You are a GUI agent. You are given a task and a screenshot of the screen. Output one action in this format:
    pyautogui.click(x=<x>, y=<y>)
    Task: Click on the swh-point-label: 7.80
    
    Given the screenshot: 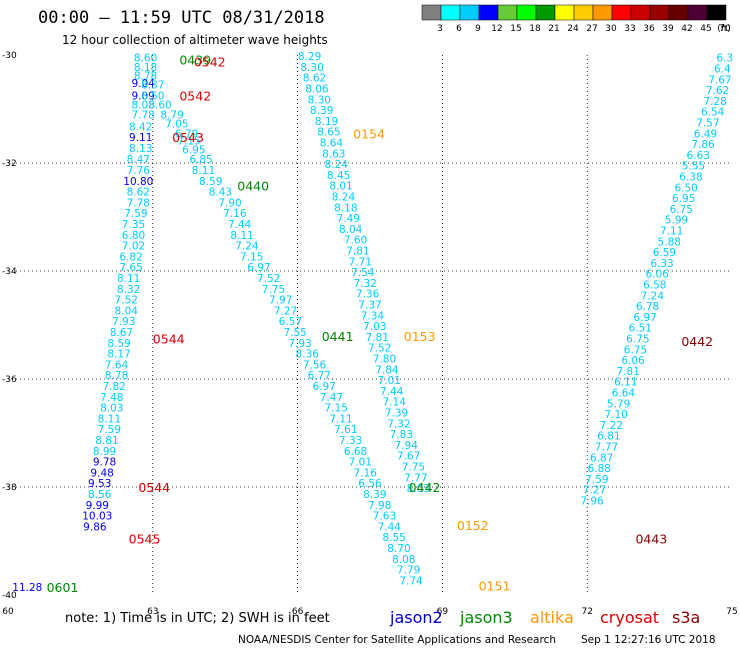 What is the action you would take?
    pyautogui.click(x=384, y=359)
    